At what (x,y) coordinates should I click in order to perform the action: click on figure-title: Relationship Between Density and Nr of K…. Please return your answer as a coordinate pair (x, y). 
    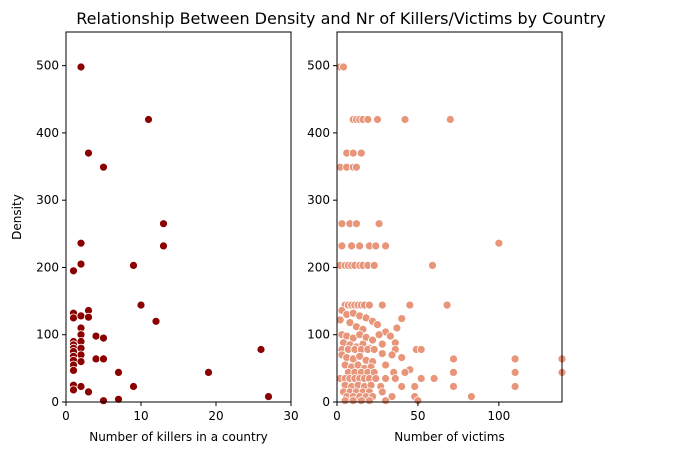
    Looking at the image, I should click on (340, 18).